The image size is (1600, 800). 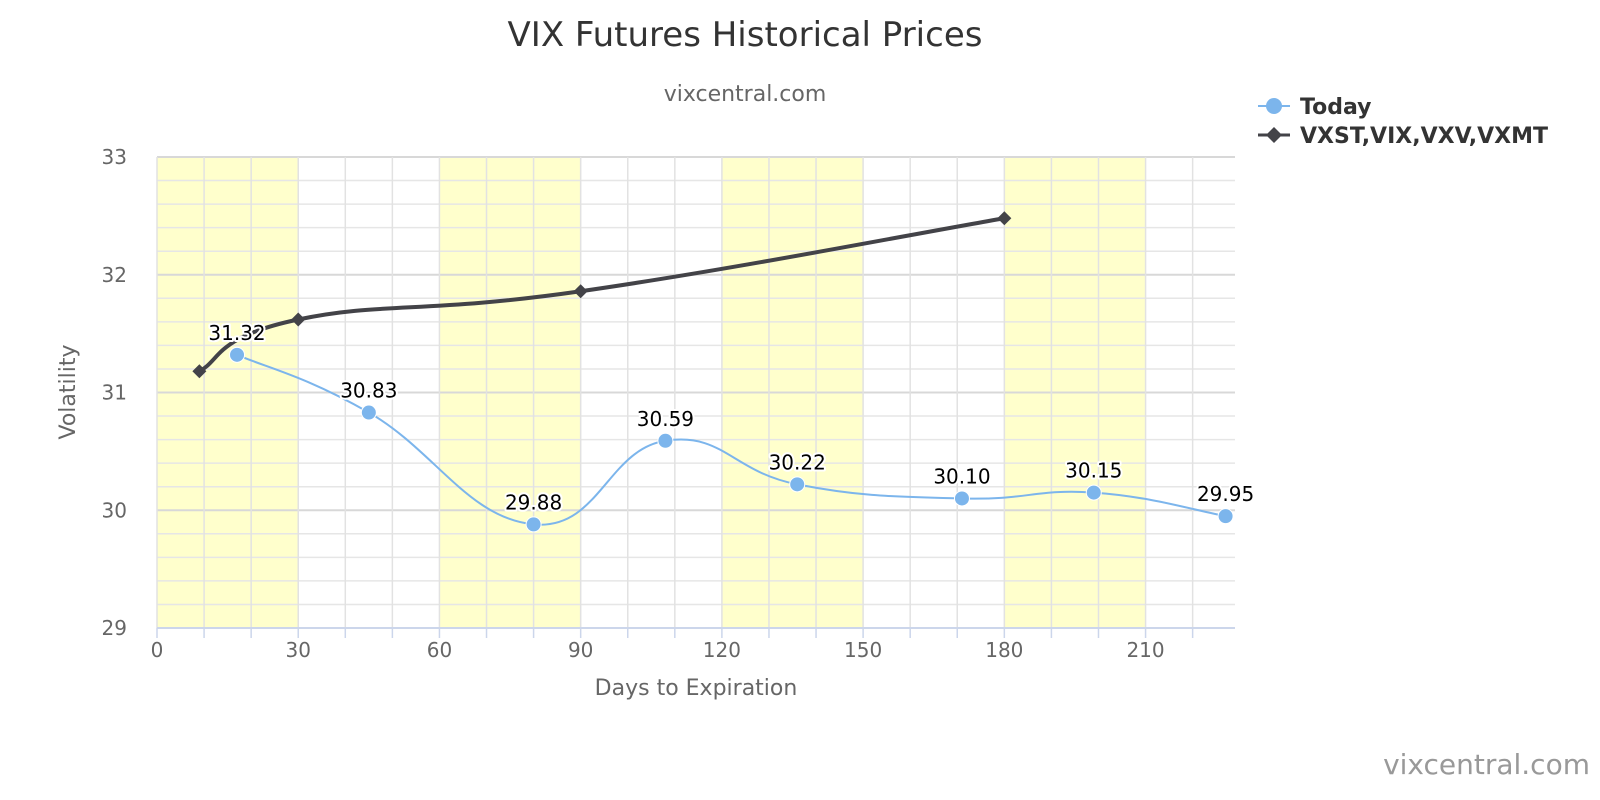 I want to click on data-label-0-5: 30.10, so click(x=961, y=476).